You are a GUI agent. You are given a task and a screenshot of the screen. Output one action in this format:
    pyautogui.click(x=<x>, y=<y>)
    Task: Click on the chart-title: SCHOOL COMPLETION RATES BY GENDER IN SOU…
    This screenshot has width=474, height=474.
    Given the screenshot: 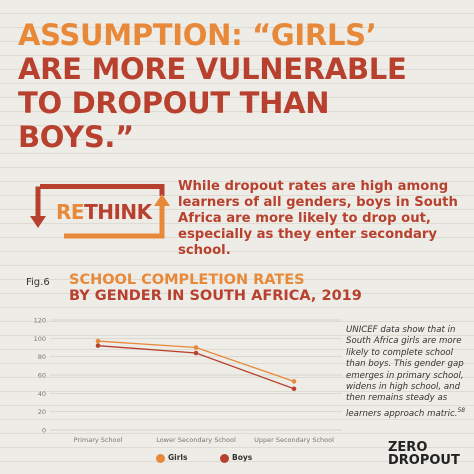 What is the action you would take?
    pyautogui.click(x=219, y=288)
    